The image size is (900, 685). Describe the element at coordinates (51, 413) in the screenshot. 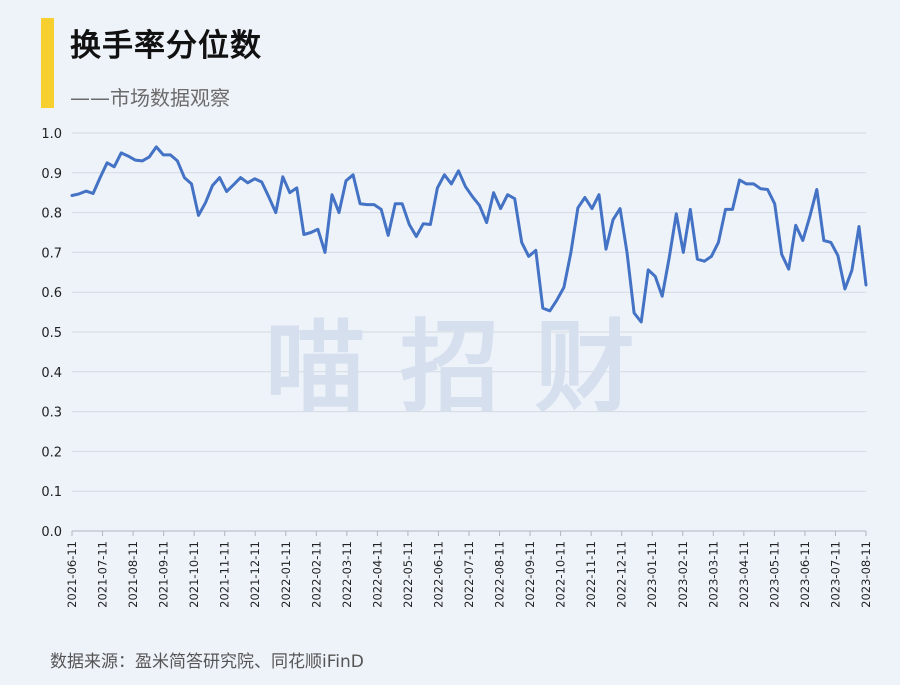

I see `y-tick-label: 0.3` at that location.